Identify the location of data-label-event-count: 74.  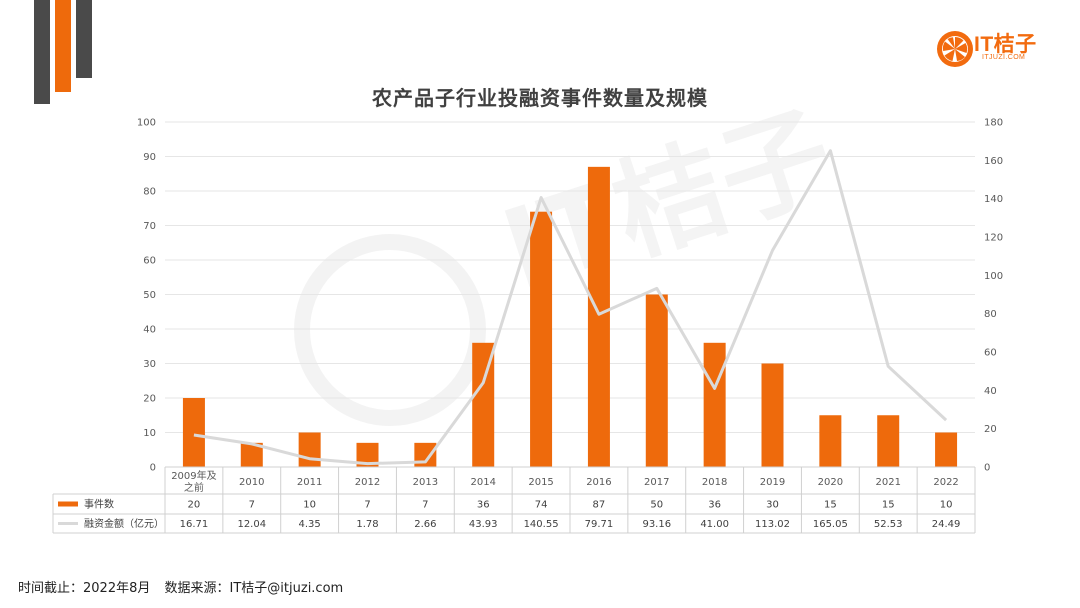
(541, 505).